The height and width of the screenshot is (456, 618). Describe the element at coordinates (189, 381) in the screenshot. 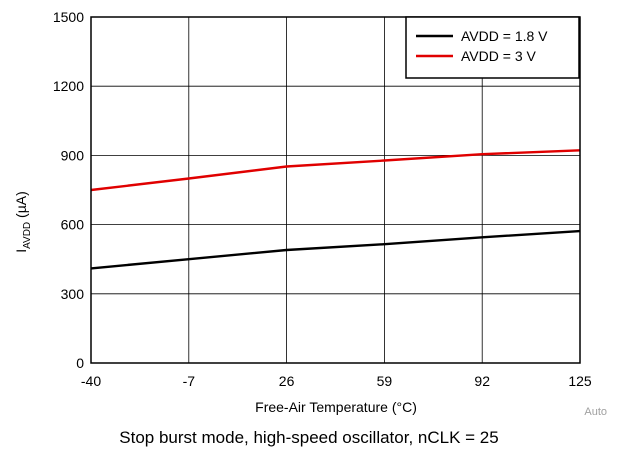

I see `x-tick-label: -7` at that location.